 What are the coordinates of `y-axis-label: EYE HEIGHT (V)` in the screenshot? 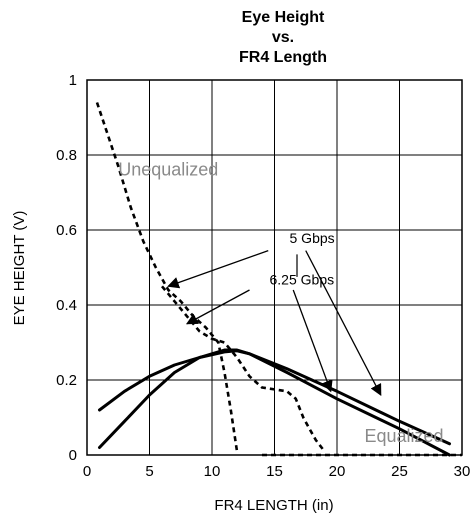 It's located at (19, 268).